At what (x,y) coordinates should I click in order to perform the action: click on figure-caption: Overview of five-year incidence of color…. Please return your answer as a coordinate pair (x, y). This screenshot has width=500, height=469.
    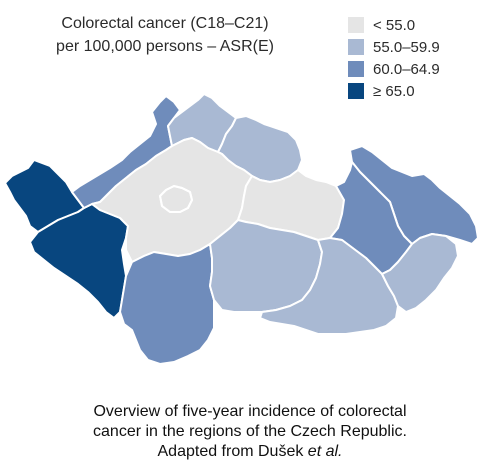
    Looking at the image, I should click on (250, 432).